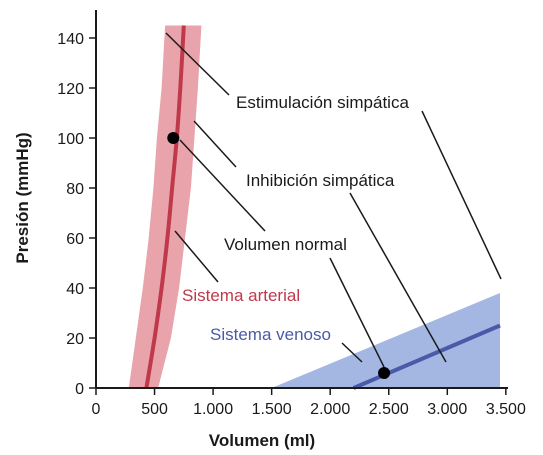  I want to click on series-label-arterial: Sistema arterial, so click(241, 295).